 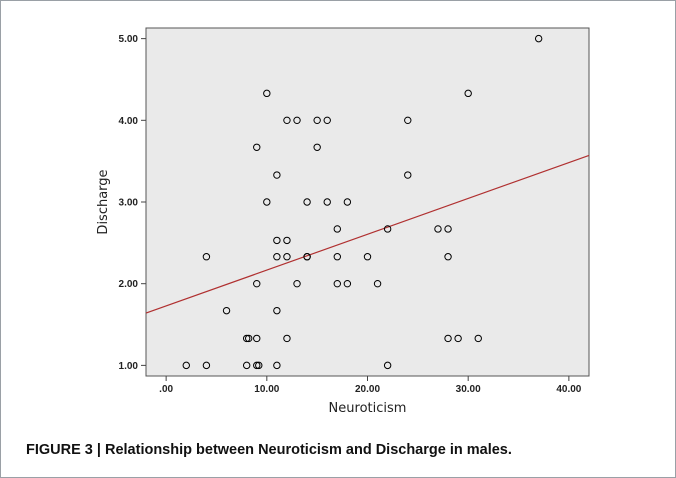 What do you see at coordinates (129, 121) in the screenshot?
I see `y-tick-label: 4.00` at bounding box center [129, 121].